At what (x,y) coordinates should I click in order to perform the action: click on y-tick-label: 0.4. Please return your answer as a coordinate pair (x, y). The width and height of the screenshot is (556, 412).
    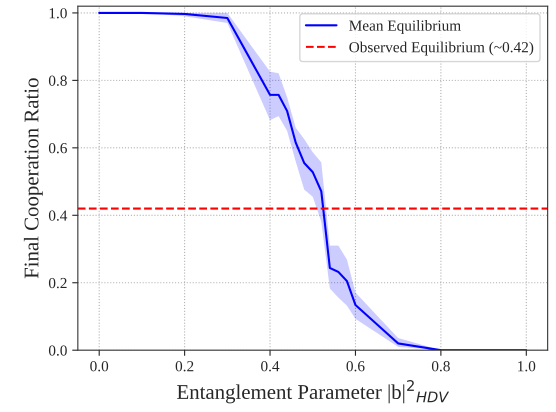
    Looking at the image, I should click on (58, 215).